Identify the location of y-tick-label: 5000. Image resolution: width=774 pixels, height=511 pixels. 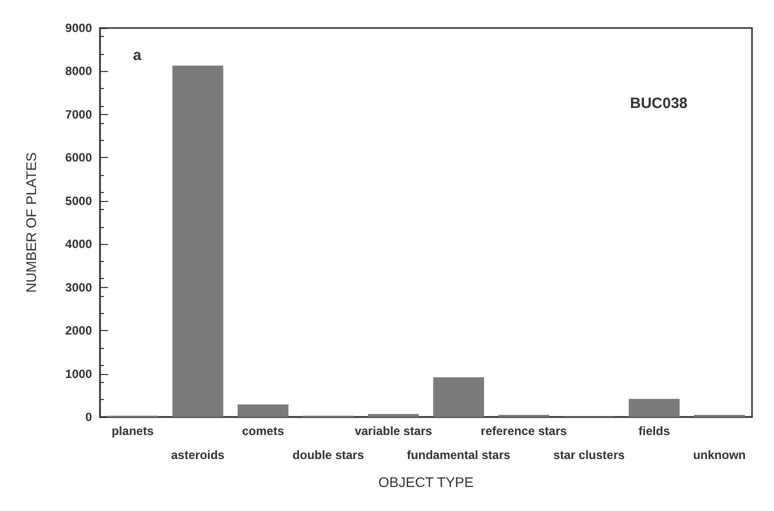
(78, 201).